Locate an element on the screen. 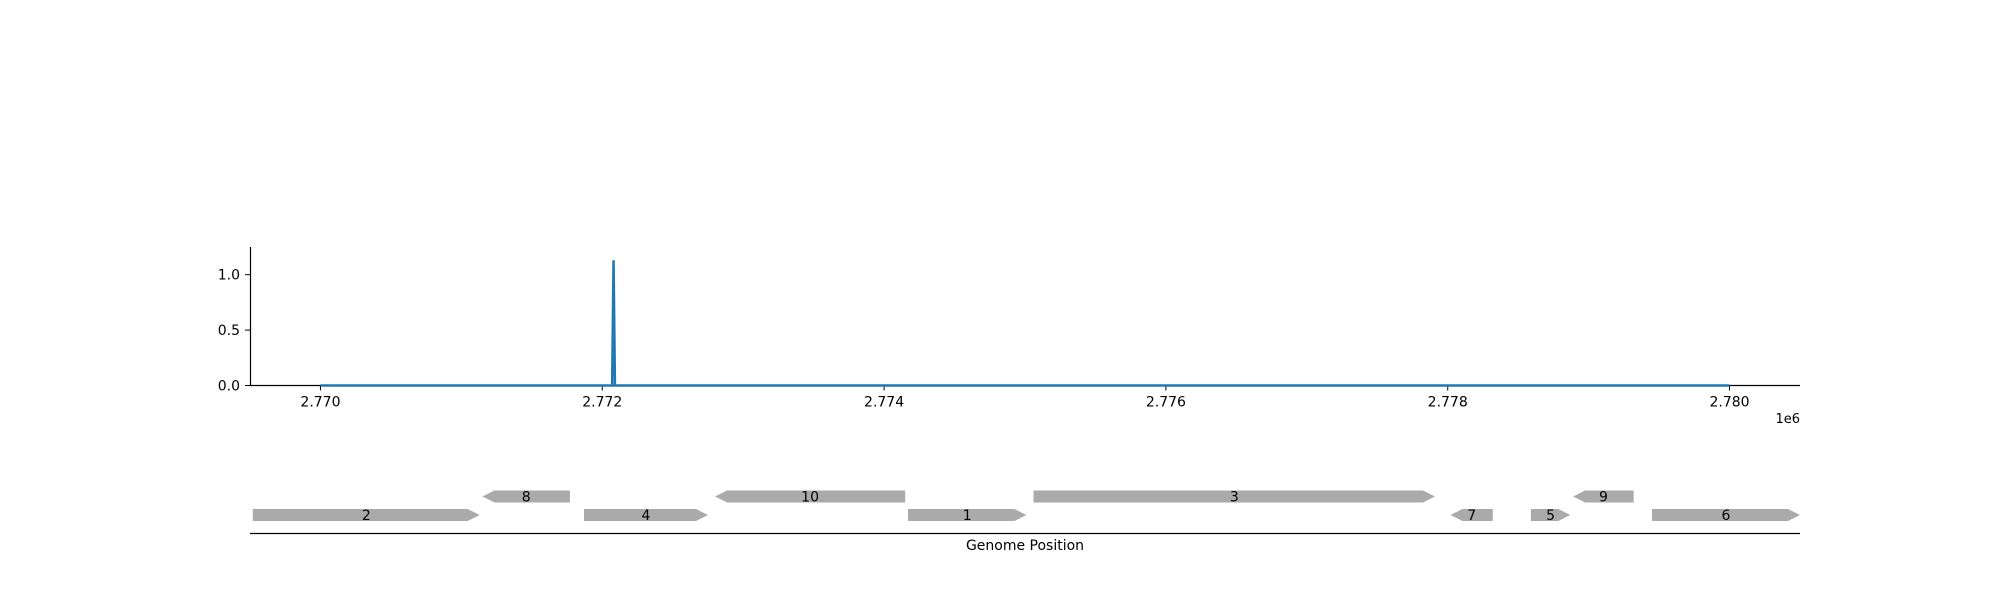  gene-label: 5 is located at coordinates (1550, 516).